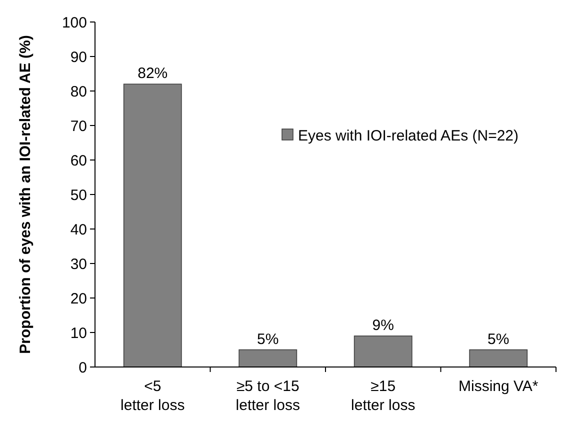  Describe the element at coordinates (78, 299) in the screenshot. I see `y-tick-label: 20` at that location.